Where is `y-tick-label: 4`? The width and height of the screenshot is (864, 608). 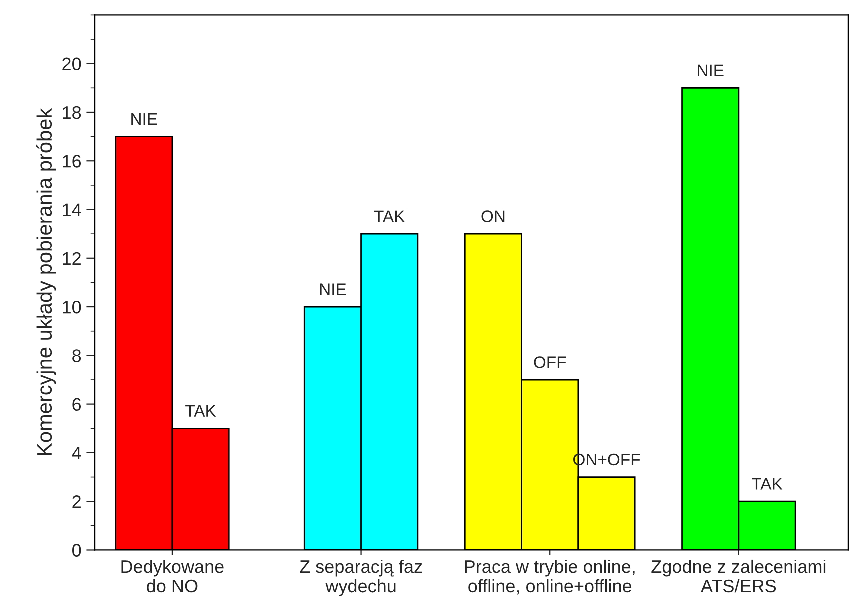 y-tick-label: 4 is located at coordinates (77, 453).